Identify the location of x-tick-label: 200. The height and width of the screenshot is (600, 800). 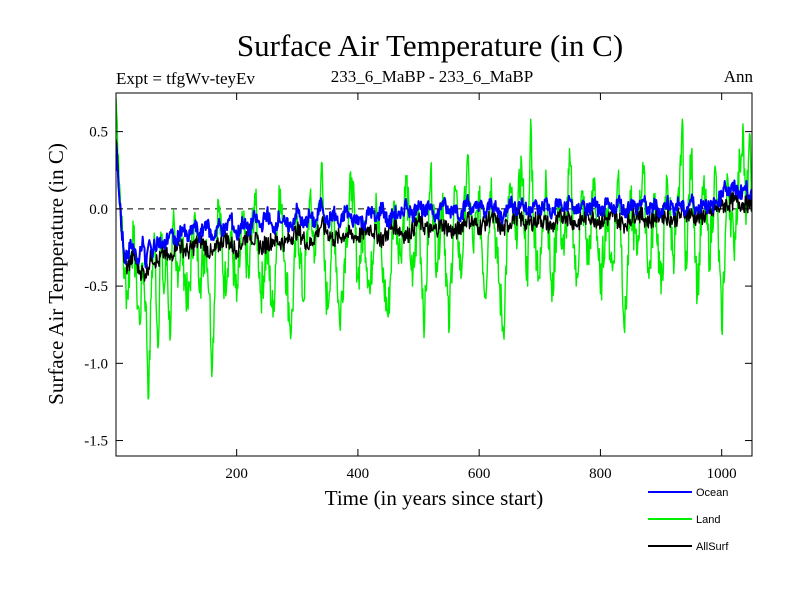
(236, 474).